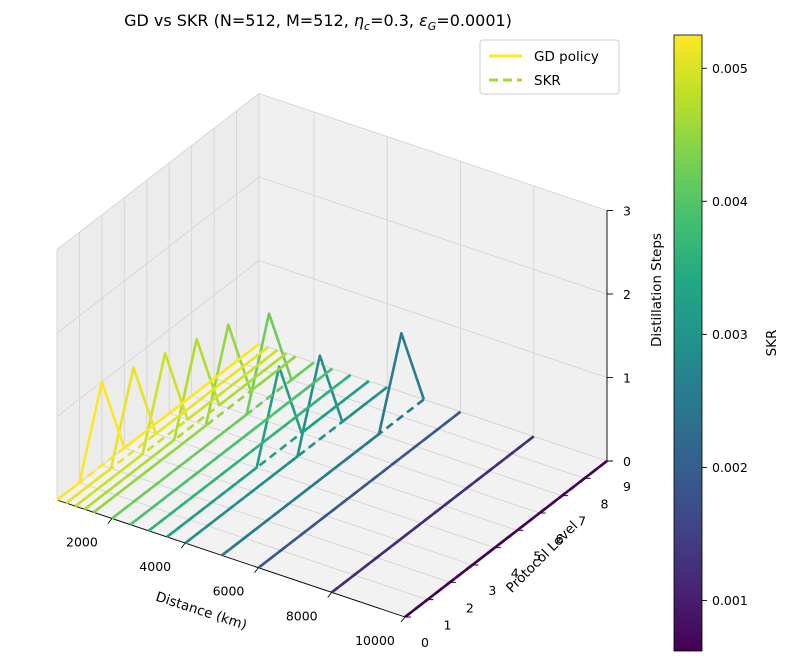  Describe the element at coordinates (82, 541) in the screenshot. I see `x-tick-label: 2000` at that location.